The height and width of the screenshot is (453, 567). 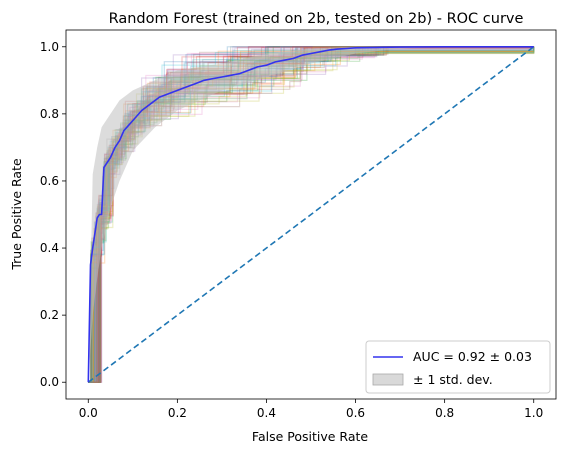 I want to click on x-tick-label: 0.8, so click(x=444, y=413).